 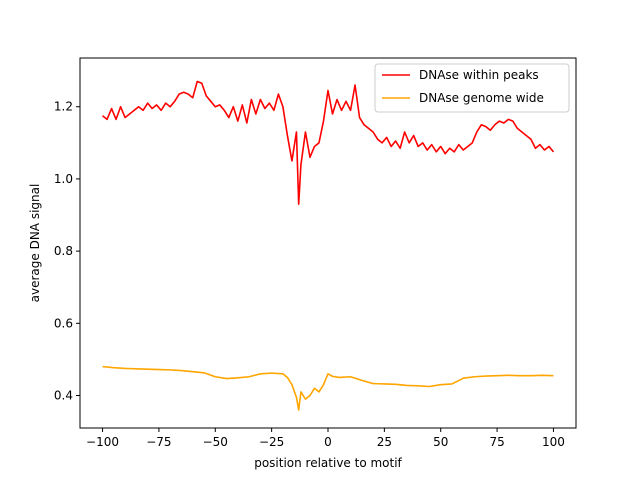 What do you see at coordinates (384, 442) in the screenshot?
I see `x-tick-label: 25` at bounding box center [384, 442].